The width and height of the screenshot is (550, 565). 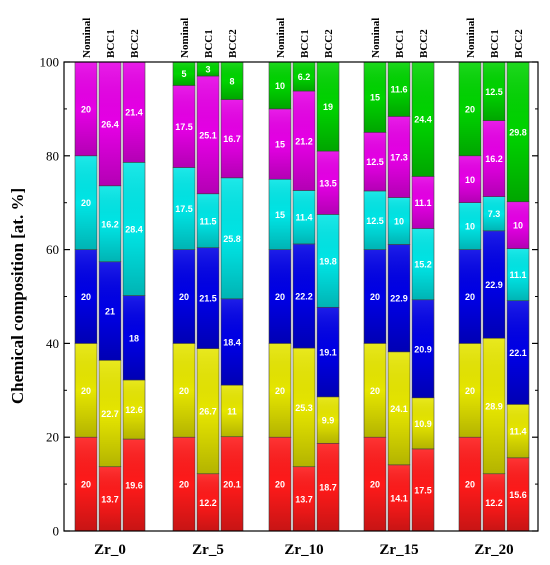 I want to click on segment-value-label: 22.2, so click(x=304, y=297).